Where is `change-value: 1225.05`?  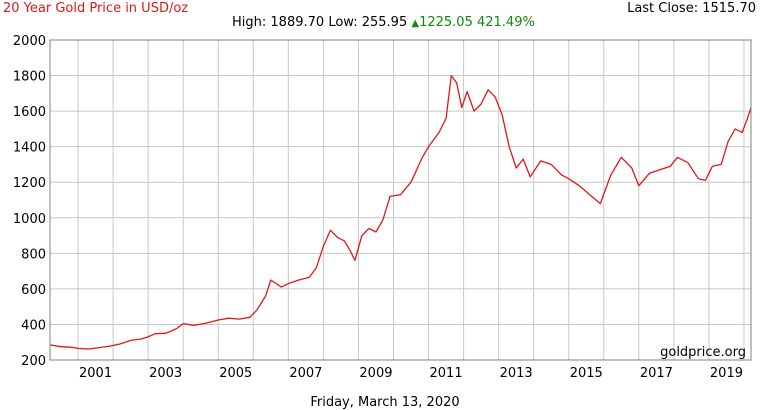 change-value: 1225.05 is located at coordinates (446, 22).